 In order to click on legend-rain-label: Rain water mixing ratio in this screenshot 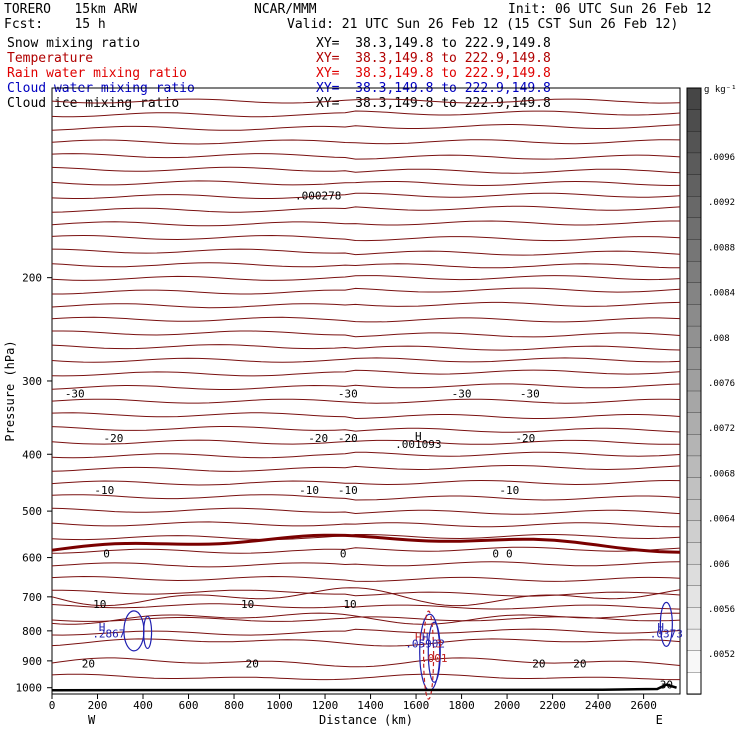, I will do `click(97, 73)`.